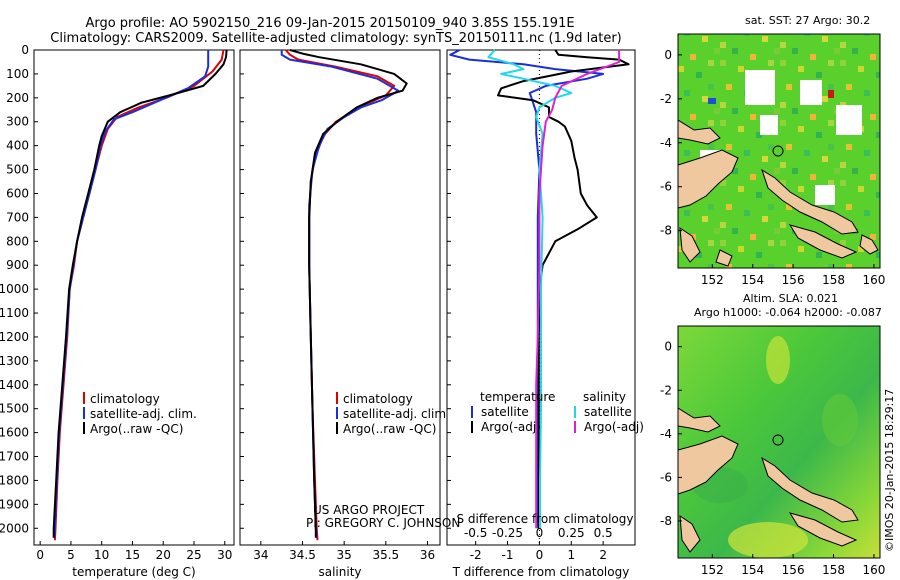 Image resolution: width=900 pixels, height=580 pixels. I want to click on sla-map, so click(779, 442).